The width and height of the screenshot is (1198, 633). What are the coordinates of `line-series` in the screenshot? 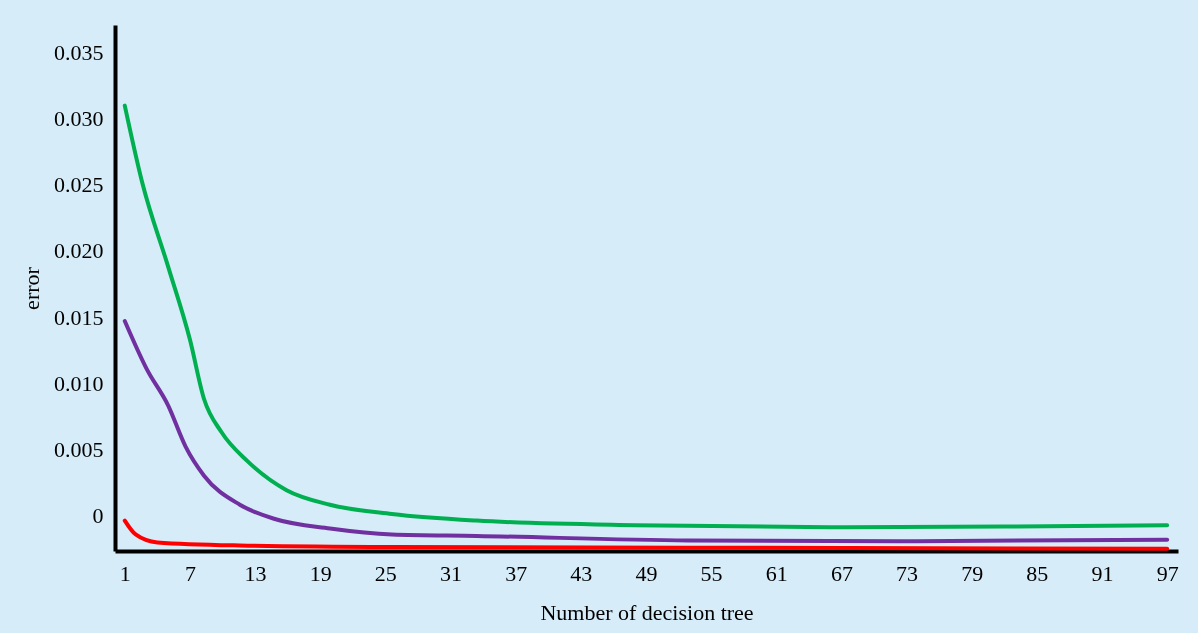 It's located at (646, 534).